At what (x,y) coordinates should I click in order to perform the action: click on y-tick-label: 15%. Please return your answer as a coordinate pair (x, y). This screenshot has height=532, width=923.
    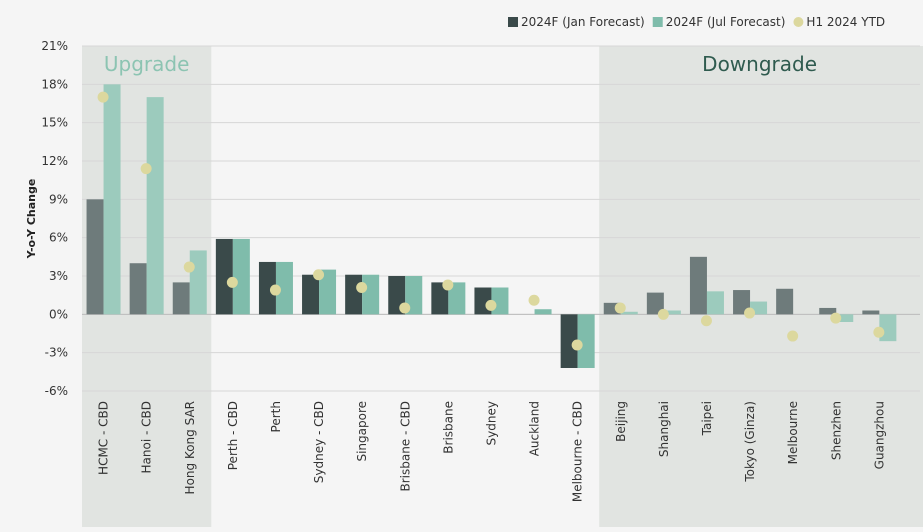
    Looking at the image, I should click on (54, 123).